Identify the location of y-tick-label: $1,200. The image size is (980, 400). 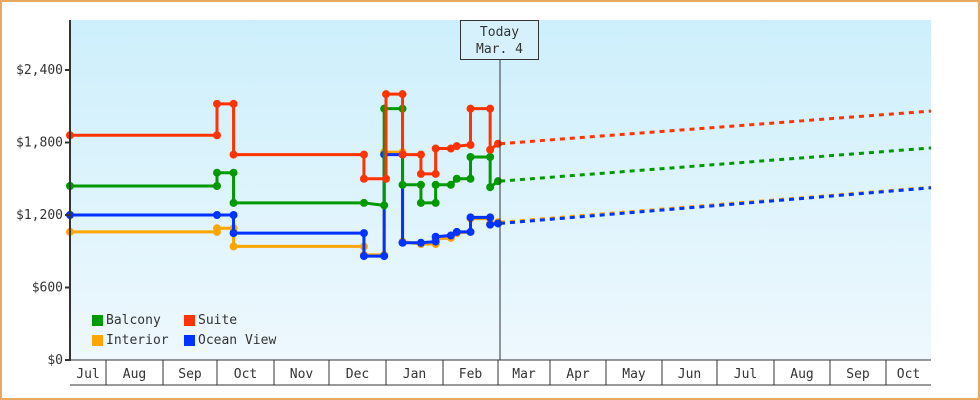
(39, 215).